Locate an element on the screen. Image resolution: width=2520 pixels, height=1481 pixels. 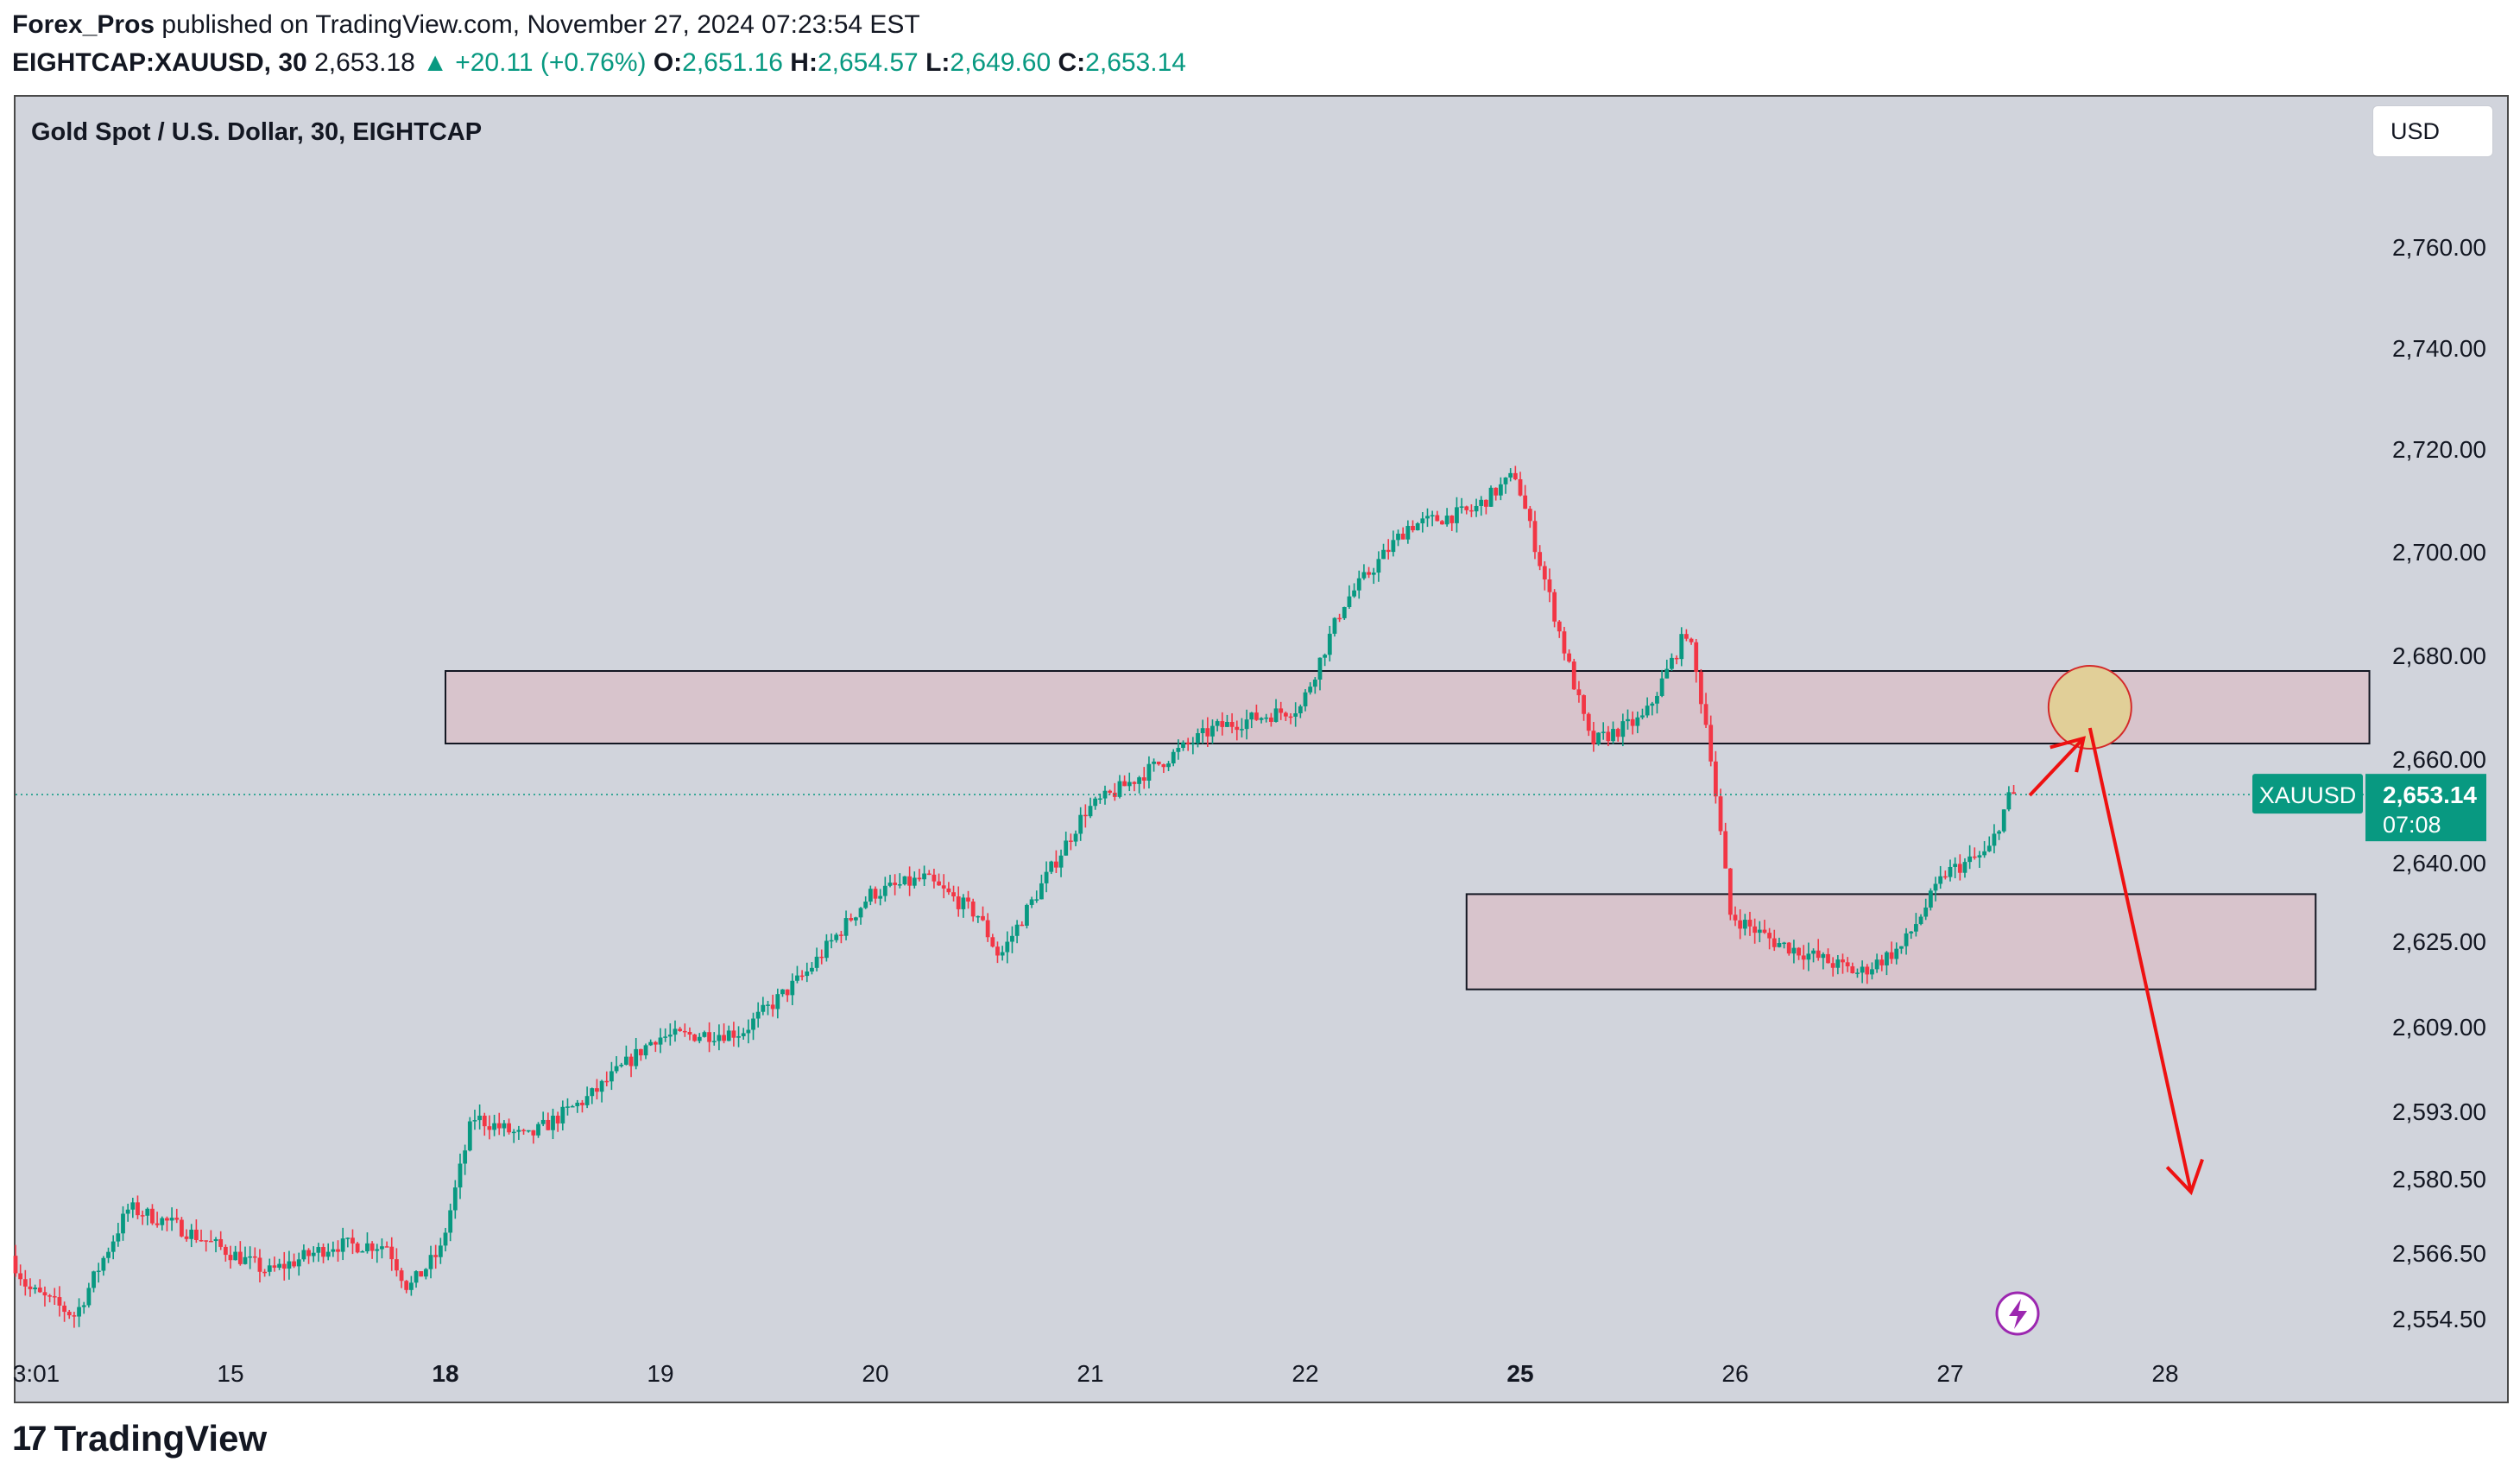
author-name: Forex_Pros is located at coordinates (83, 24).